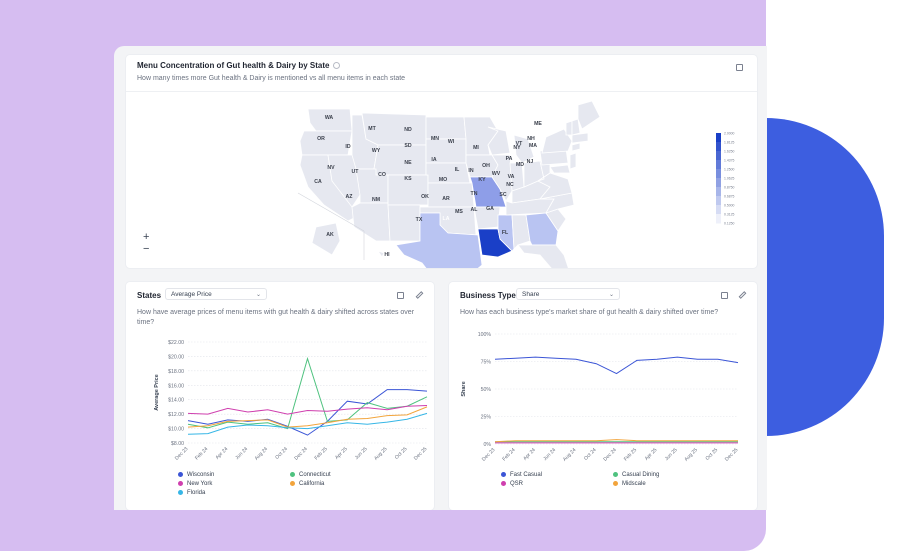 The width and height of the screenshot is (924, 551). What do you see at coordinates (521, 232) in the screenshot?
I see `state-al` at bounding box center [521, 232].